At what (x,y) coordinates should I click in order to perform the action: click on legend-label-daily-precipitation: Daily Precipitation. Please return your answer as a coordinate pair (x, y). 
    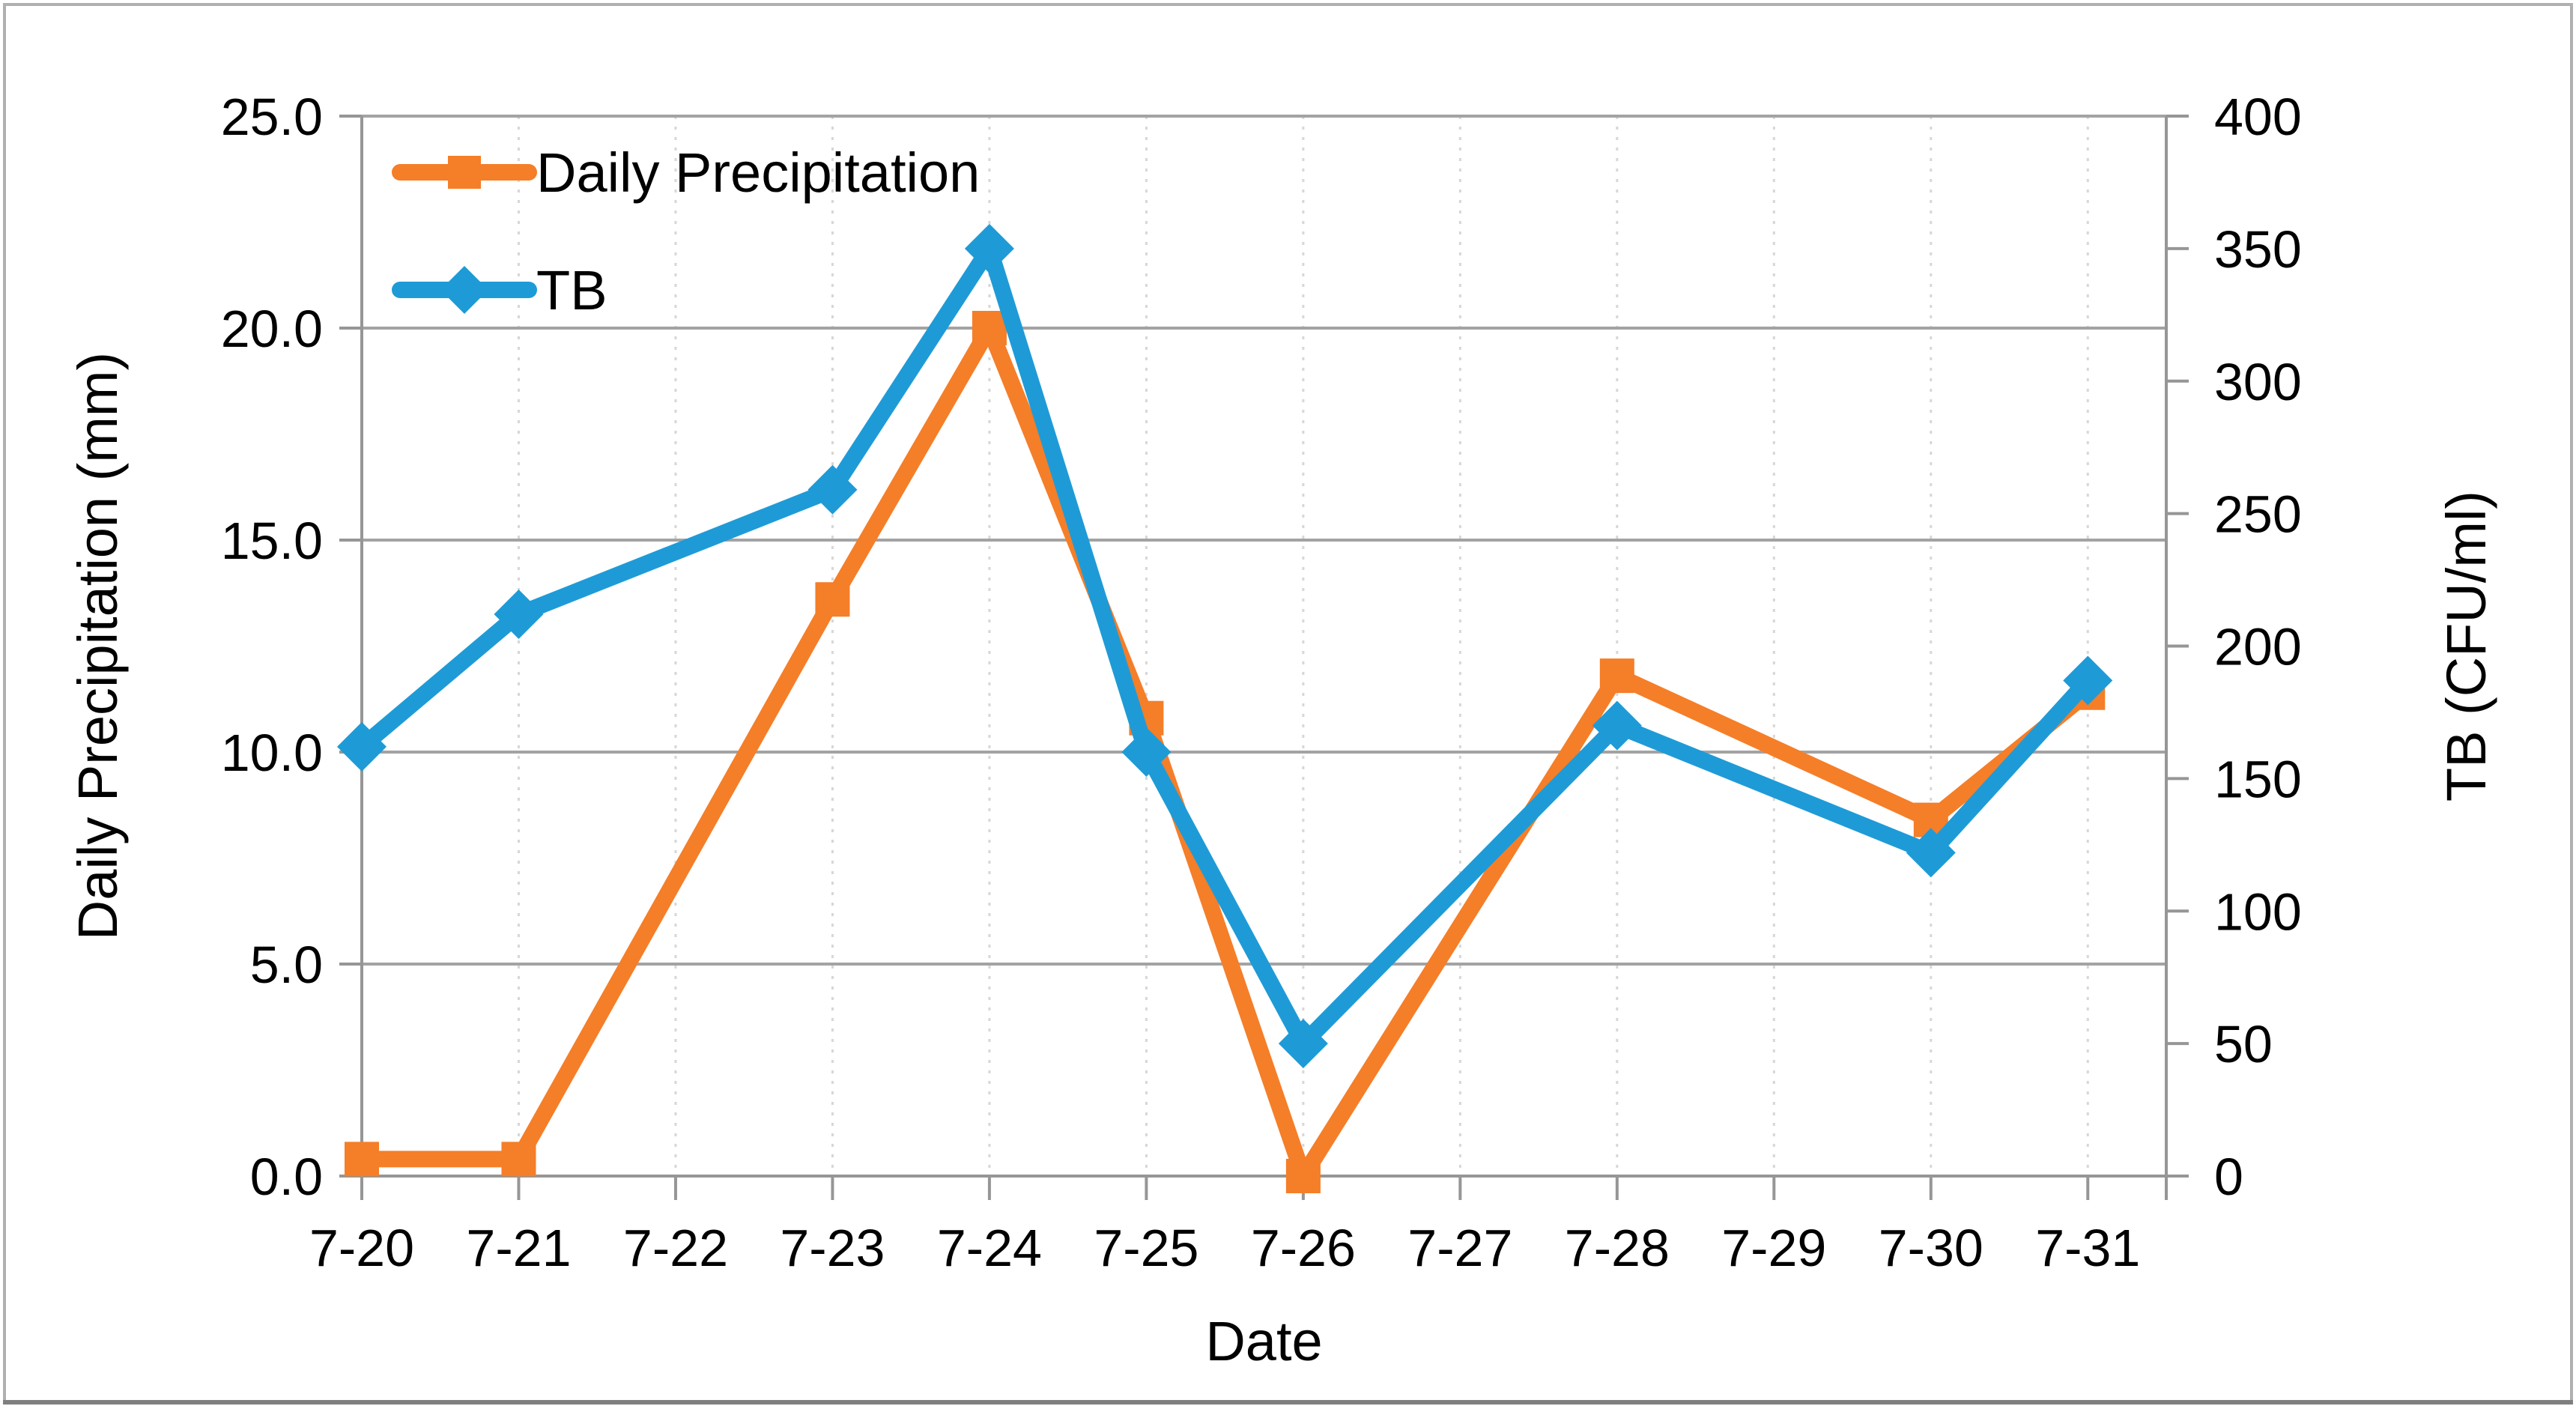
    Looking at the image, I should click on (758, 173).